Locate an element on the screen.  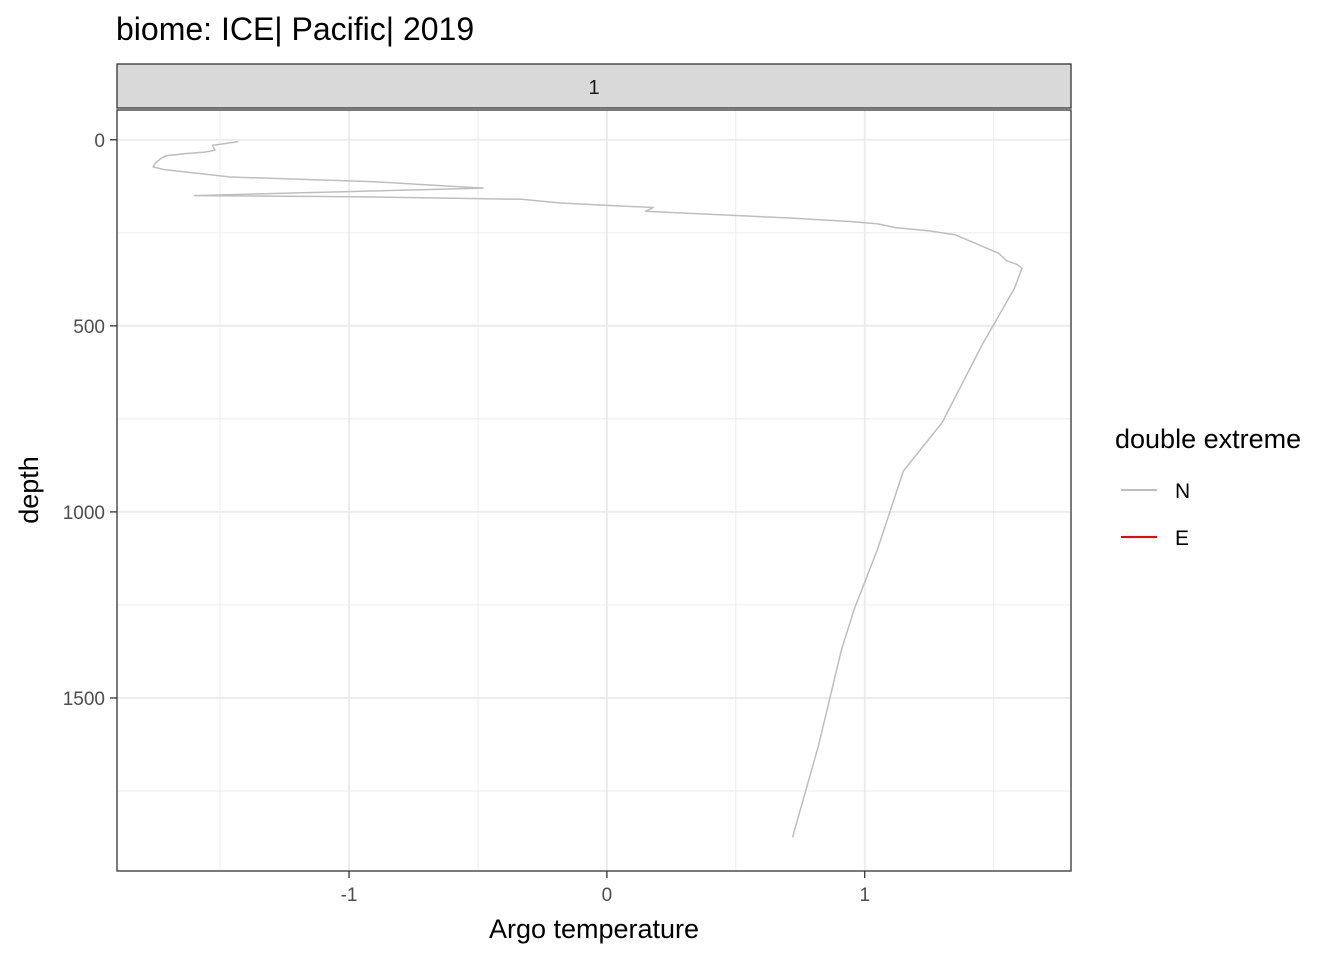
y-axis-title: depth is located at coordinates (29, 490).